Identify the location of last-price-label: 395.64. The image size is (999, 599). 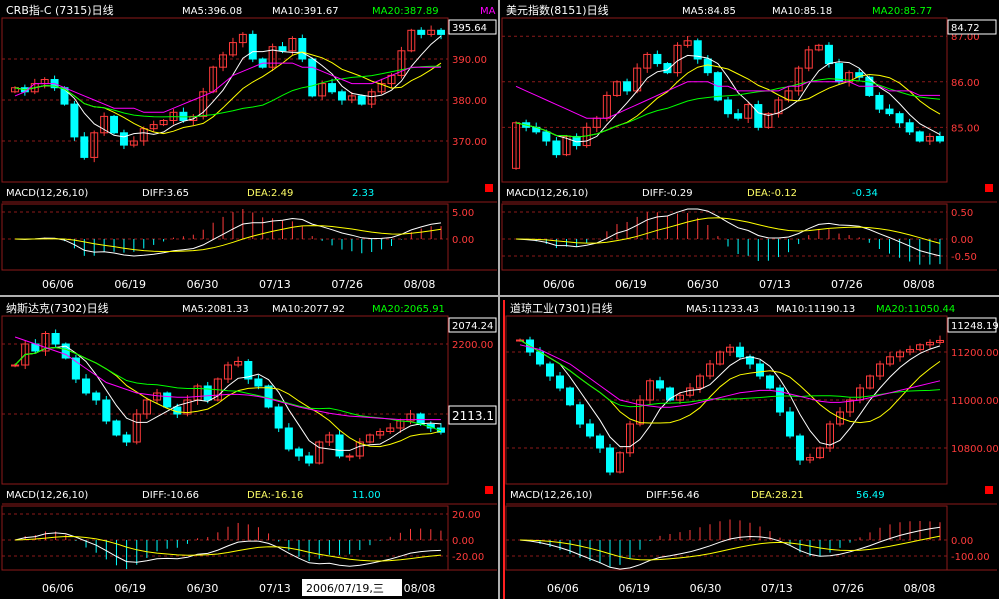
(469, 28).